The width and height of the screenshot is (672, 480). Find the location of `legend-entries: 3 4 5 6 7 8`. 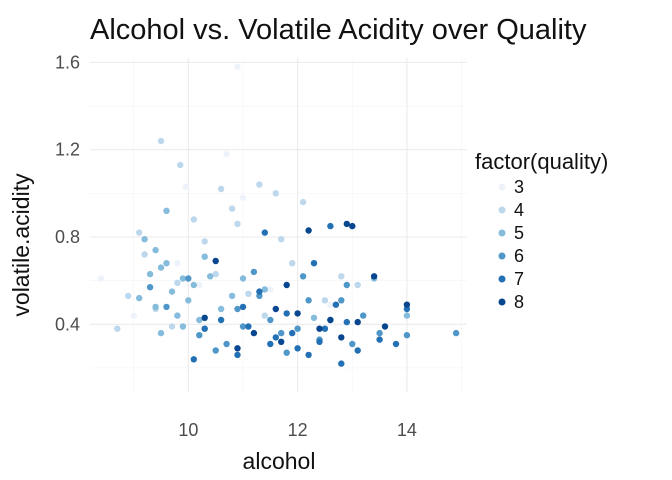

legend-entries: 3 4 5 6 7 8 is located at coordinates (511, 244).